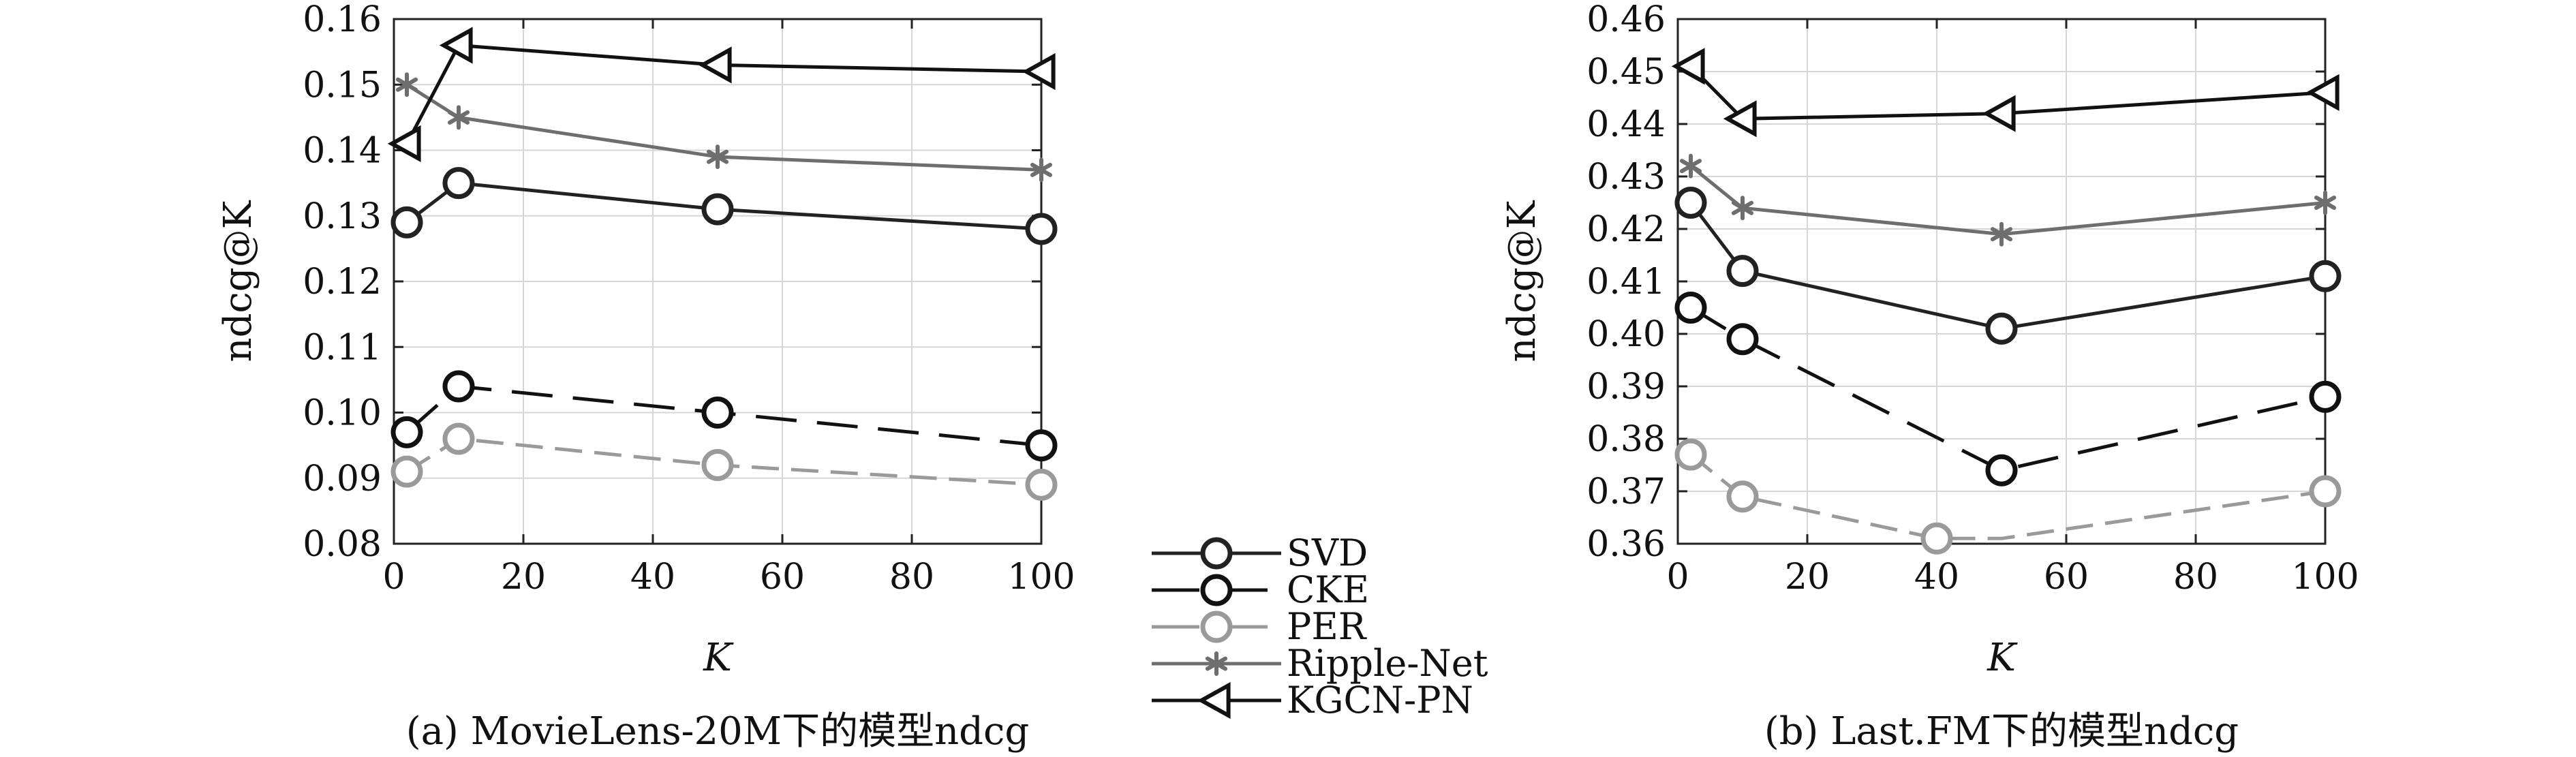 Image resolution: width=2576 pixels, height=757 pixels. Describe the element at coordinates (1260, 552) in the screenshot. I see `legend-item-svd: SVD` at that location.